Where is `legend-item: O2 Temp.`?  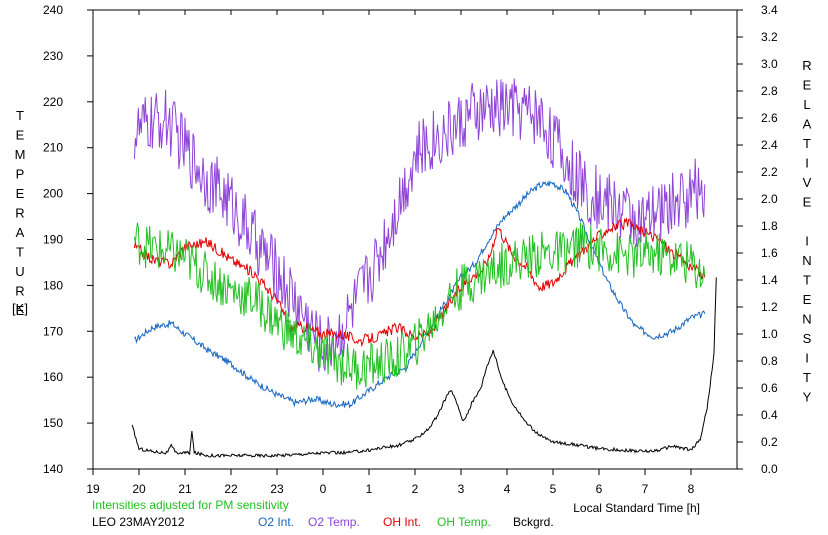 legend-item: O2 Temp. is located at coordinates (334, 522).